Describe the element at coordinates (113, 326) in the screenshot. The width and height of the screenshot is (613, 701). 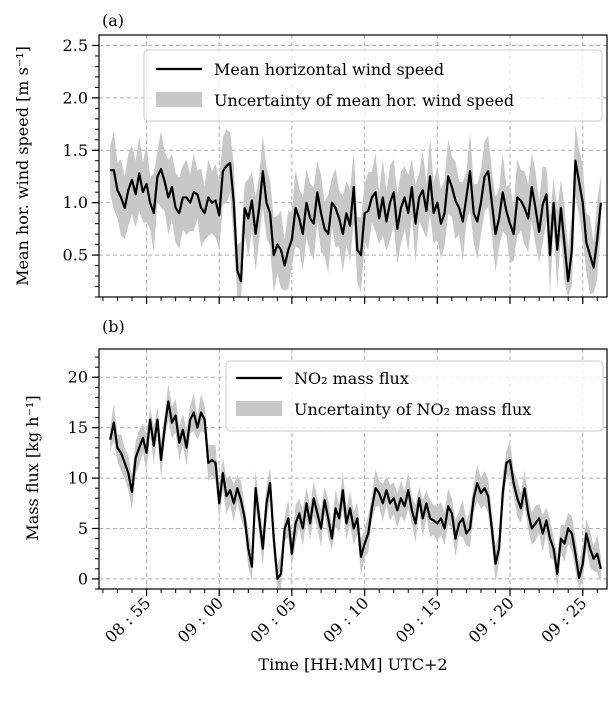
I see `panel-b-label: (b)` at that location.